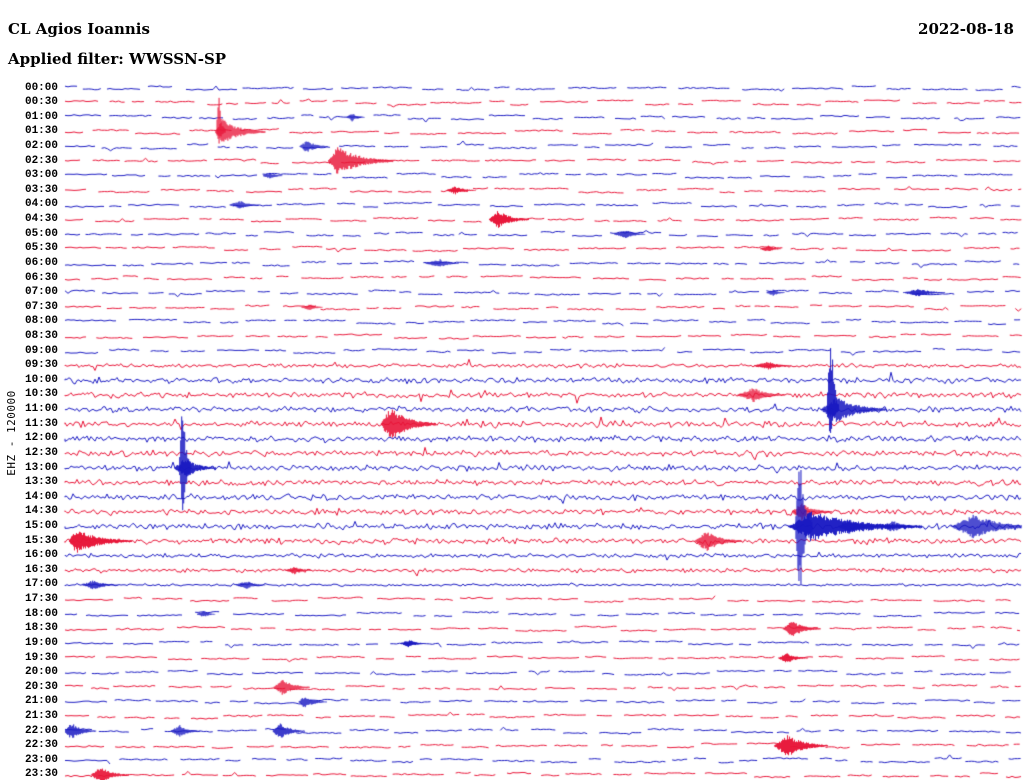 This screenshot has height=780, width=1024. I want to click on time-label: 15:30, so click(41, 540).